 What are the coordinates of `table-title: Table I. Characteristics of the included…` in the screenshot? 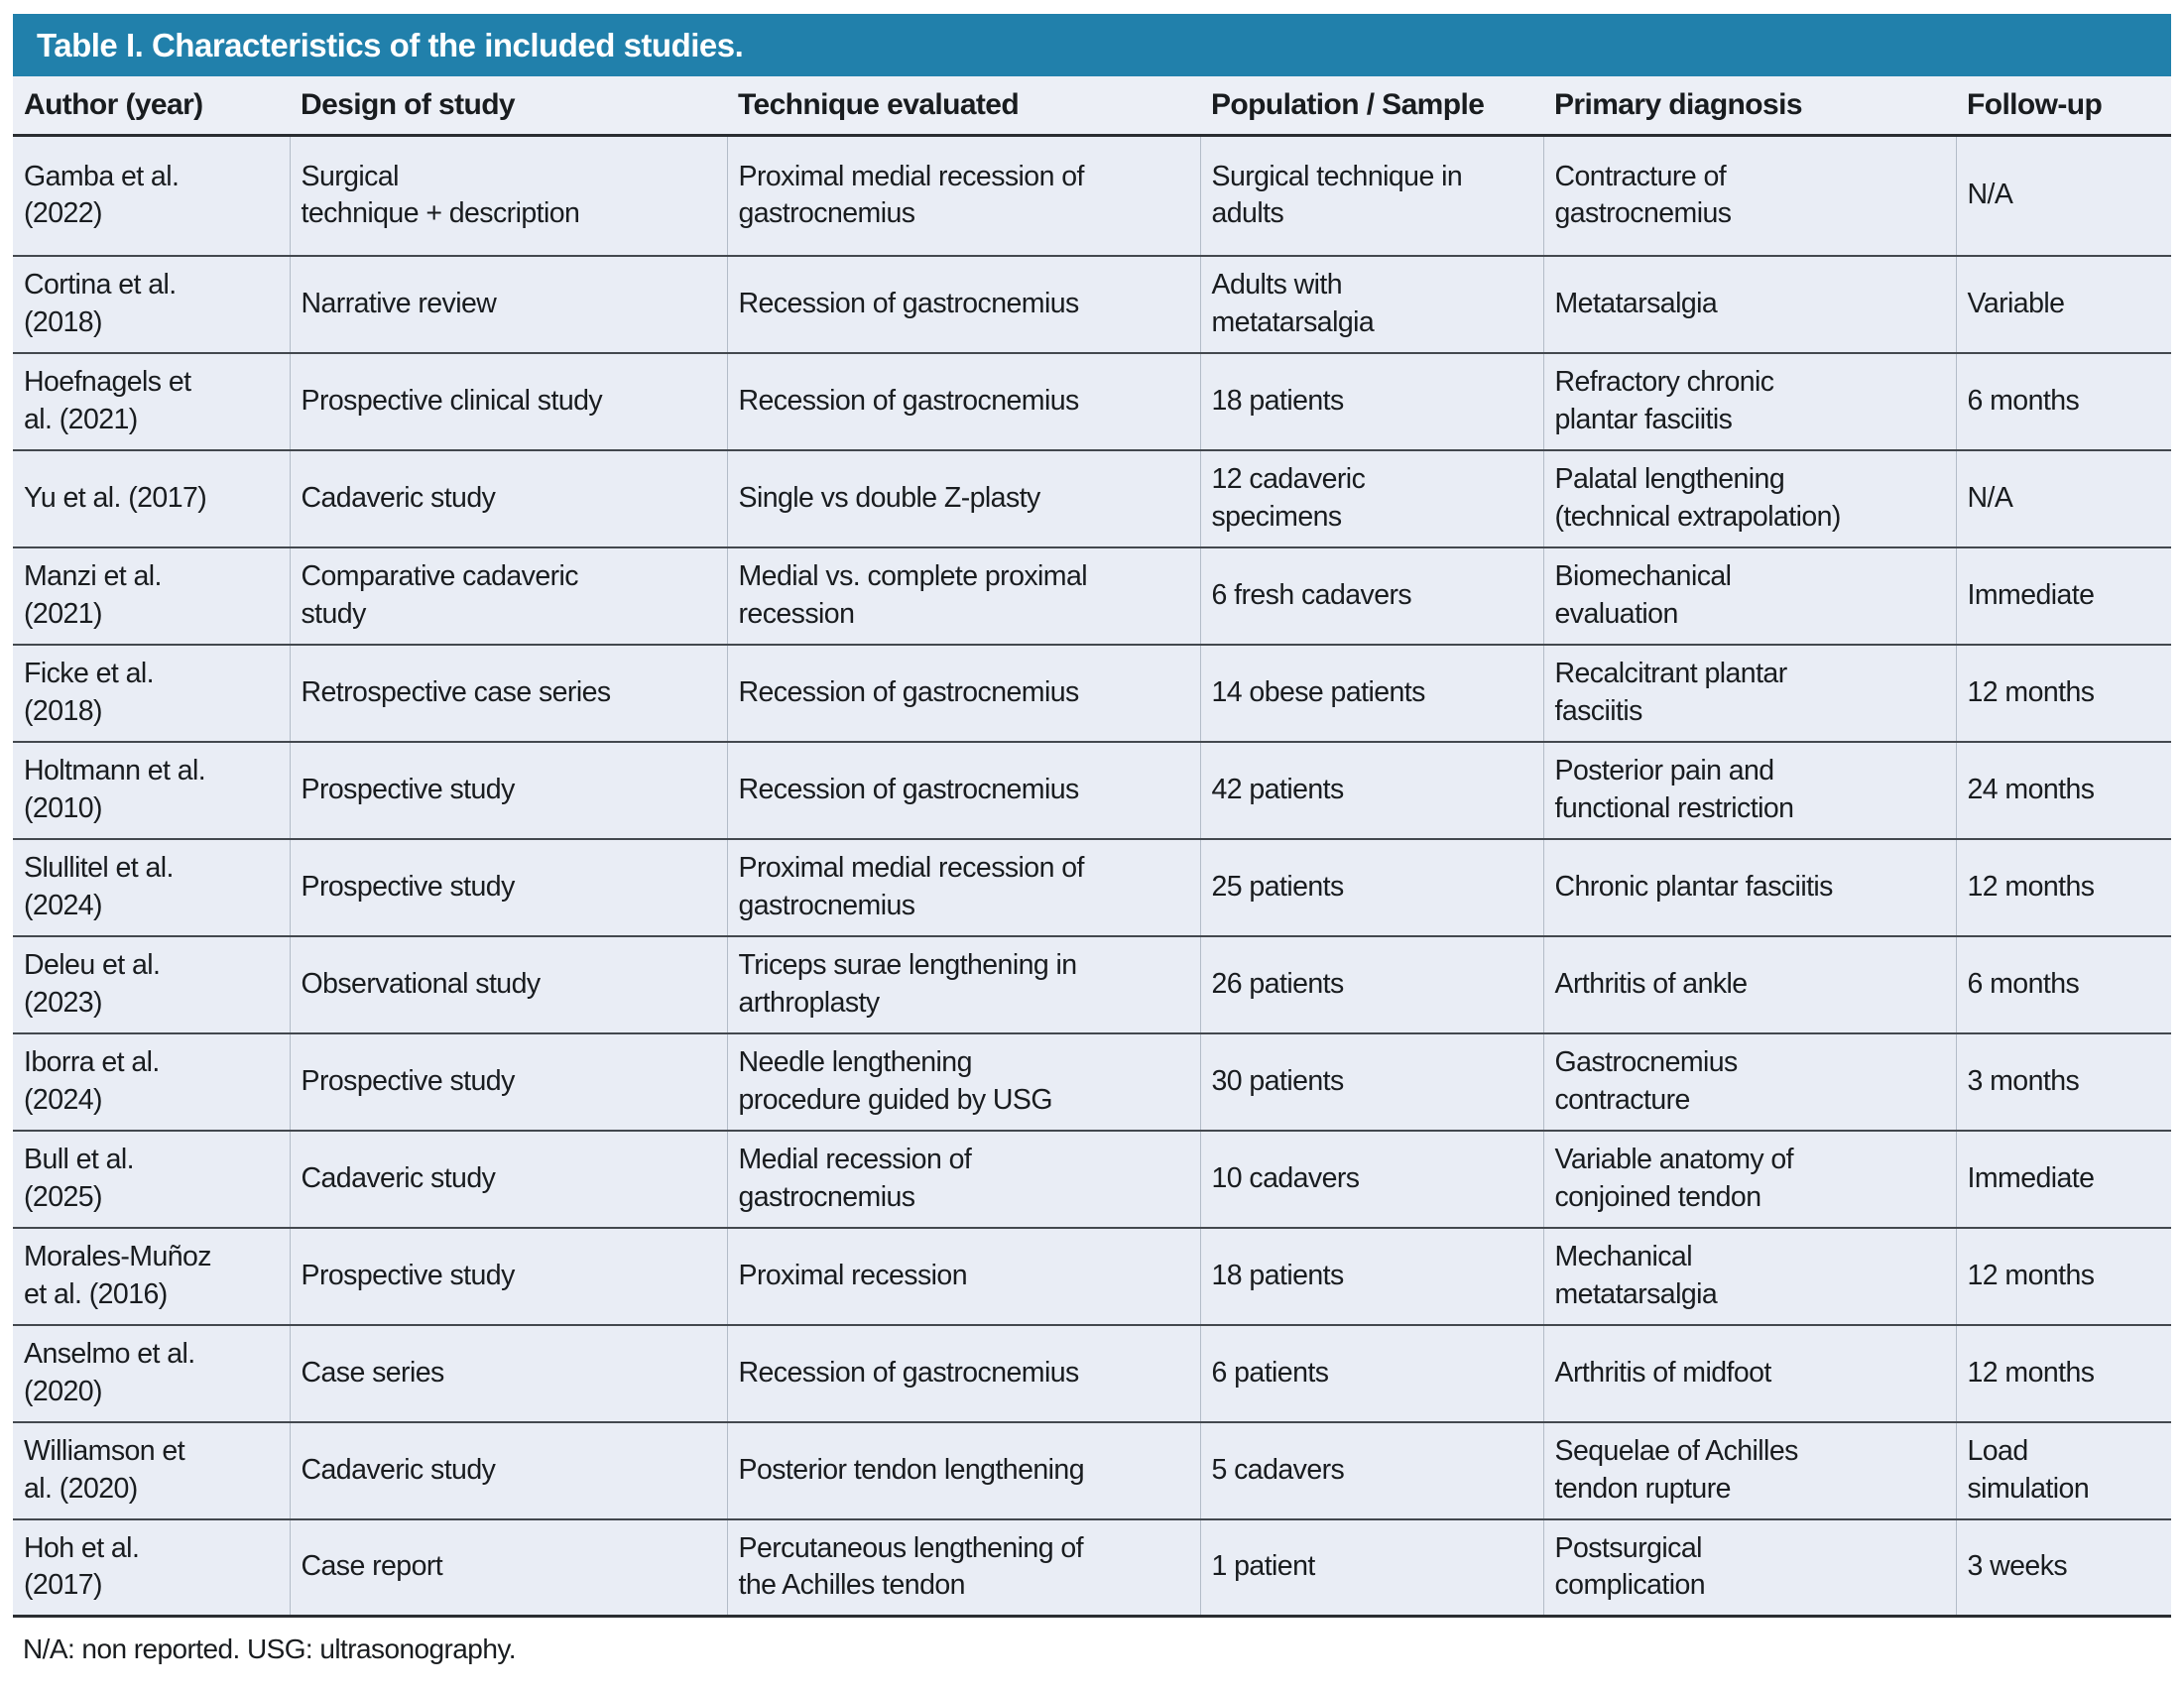 It's located at (390, 44).